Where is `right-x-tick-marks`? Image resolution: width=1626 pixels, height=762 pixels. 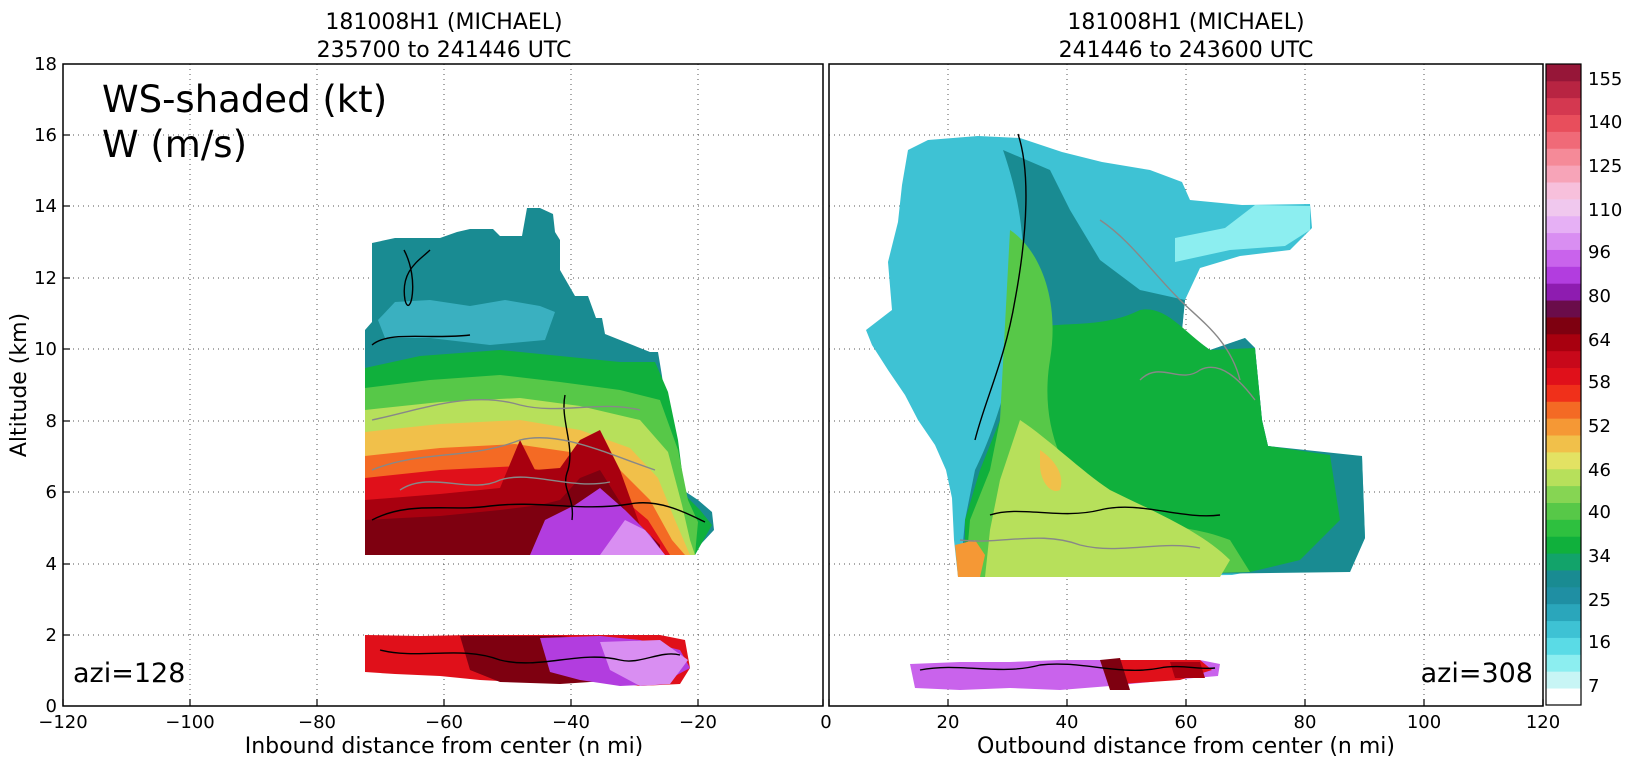 right-x-tick-marks is located at coordinates (1186, 702).